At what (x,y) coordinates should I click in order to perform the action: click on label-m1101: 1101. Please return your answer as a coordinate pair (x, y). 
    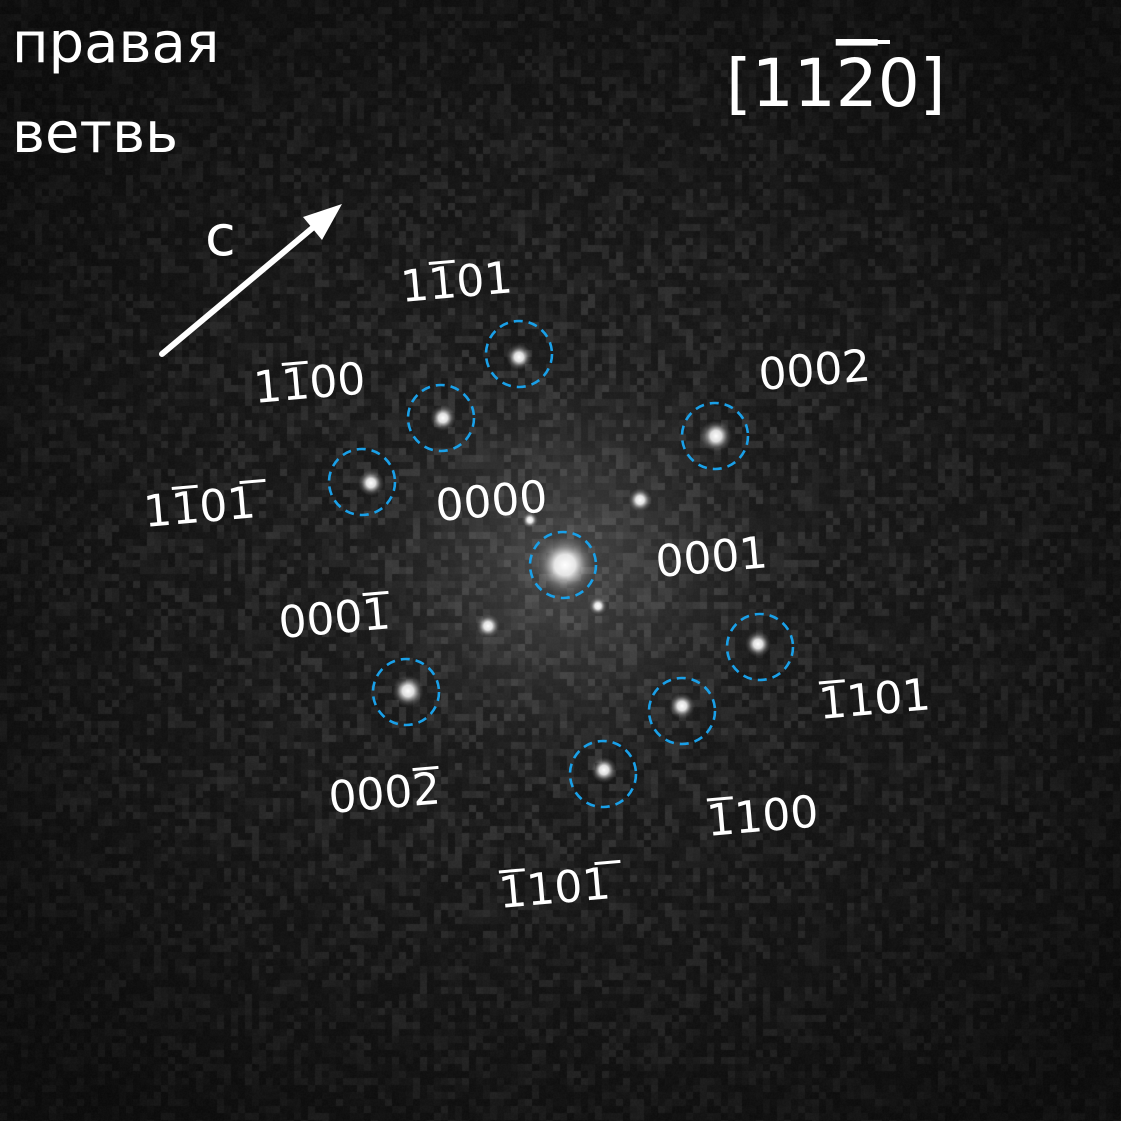
    Looking at the image, I should click on (875, 699).